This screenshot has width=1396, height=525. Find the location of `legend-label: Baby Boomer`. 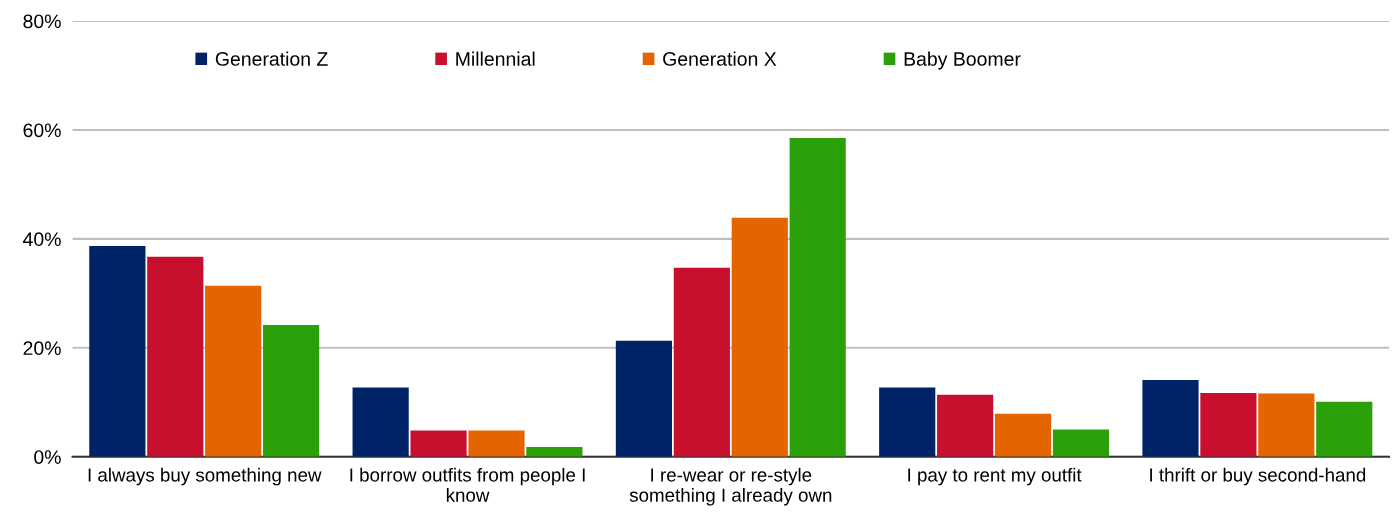

legend-label: Baby Boomer is located at coordinates (962, 60).